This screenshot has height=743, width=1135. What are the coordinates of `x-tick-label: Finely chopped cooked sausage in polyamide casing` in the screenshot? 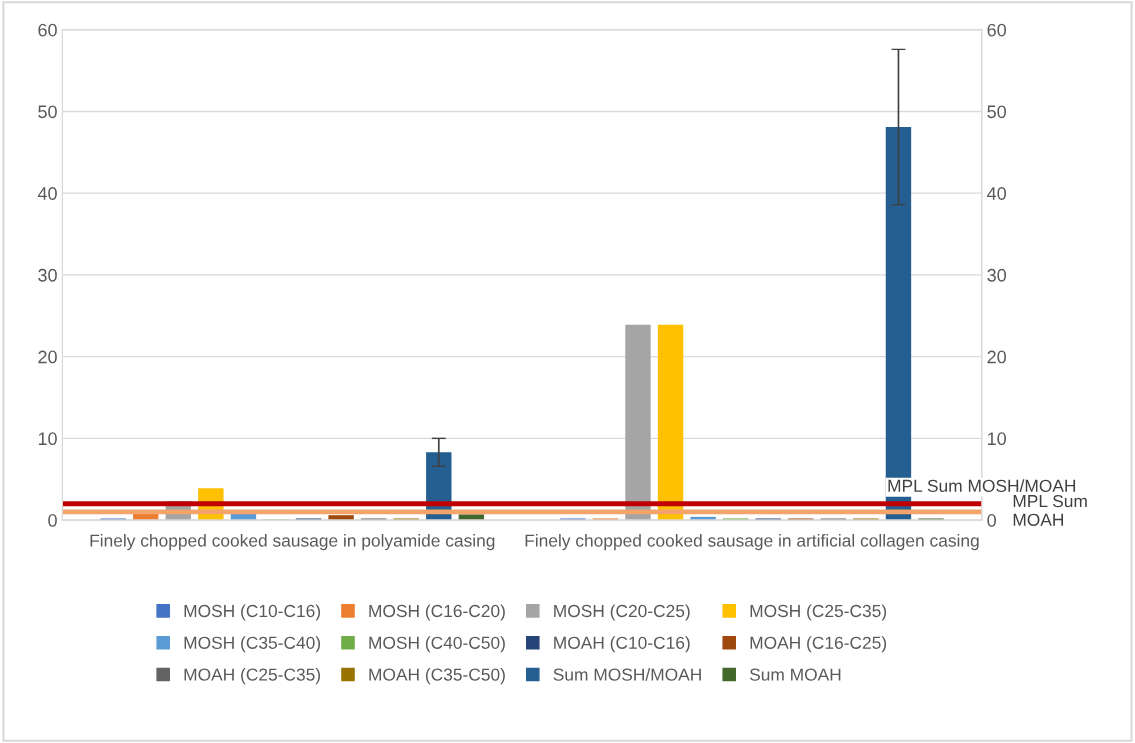 It's located at (292, 542).